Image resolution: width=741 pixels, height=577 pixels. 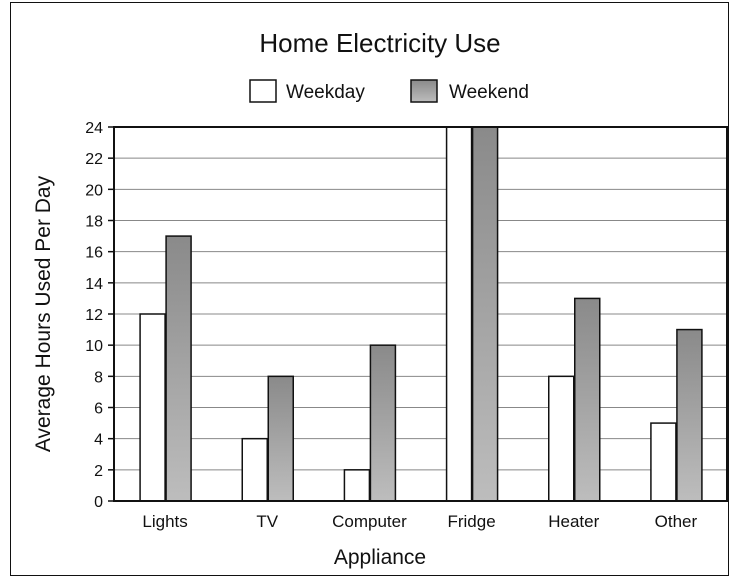 I want to click on bar-weekday-tv, so click(x=254, y=469).